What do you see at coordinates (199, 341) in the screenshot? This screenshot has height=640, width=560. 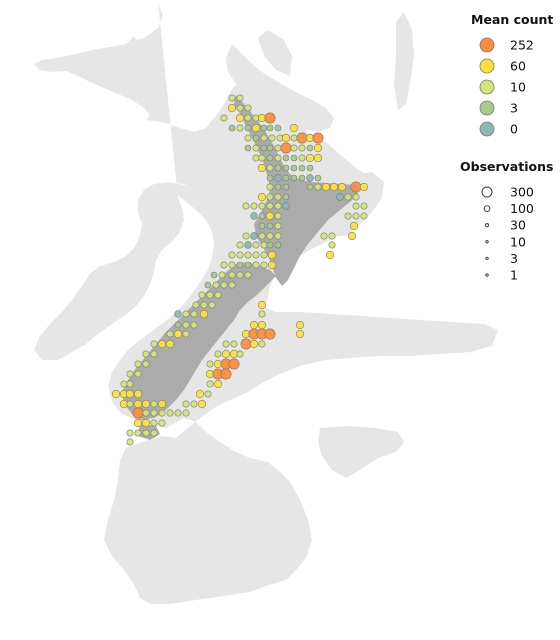 I see `south-island-shape` at bounding box center [199, 341].